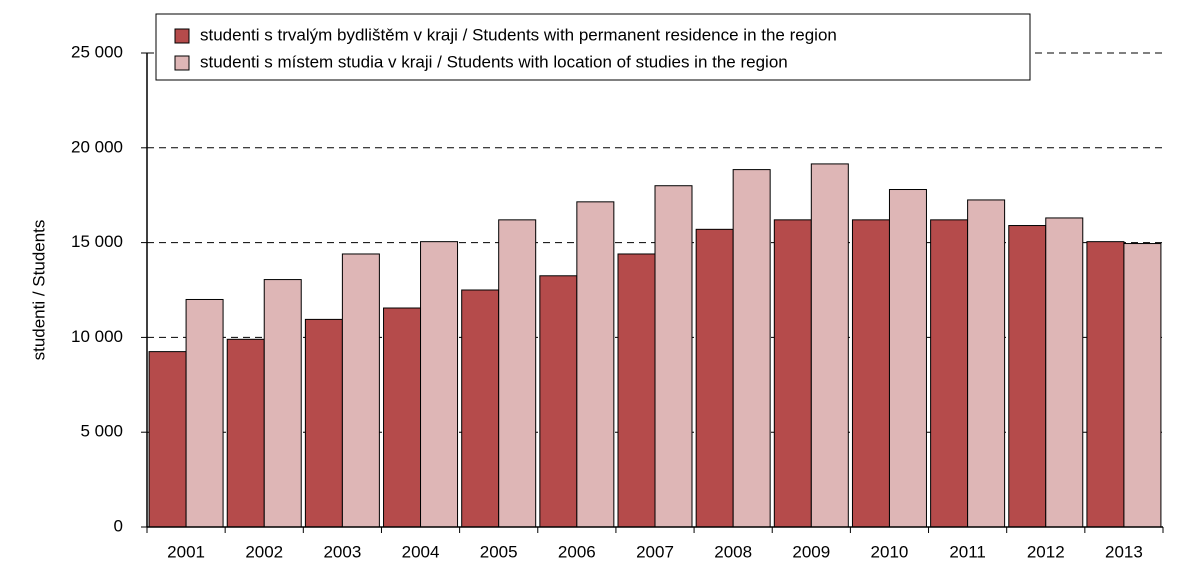 This screenshot has width=1188, height=572. I want to click on x-tick-label: 2003, so click(342, 551).